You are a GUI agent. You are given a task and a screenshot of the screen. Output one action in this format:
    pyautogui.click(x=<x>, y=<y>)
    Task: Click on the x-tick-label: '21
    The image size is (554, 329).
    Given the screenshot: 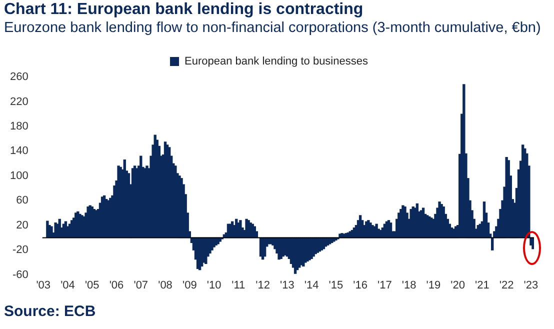 What is the action you would take?
    pyautogui.click(x=482, y=285)
    